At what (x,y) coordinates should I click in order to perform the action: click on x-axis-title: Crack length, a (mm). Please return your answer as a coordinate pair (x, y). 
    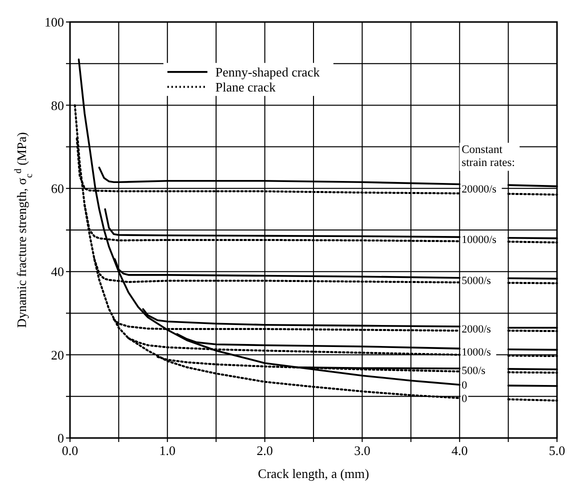
    Looking at the image, I should click on (314, 473).